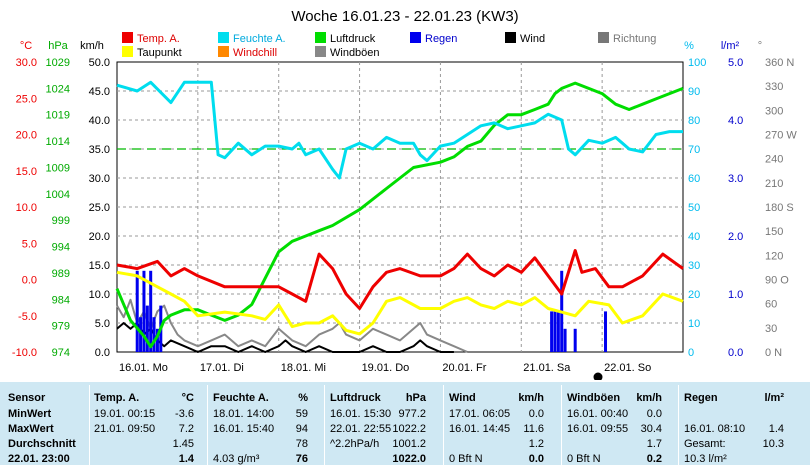  I want to click on tick-label-rain: 1.0, so click(735, 295).